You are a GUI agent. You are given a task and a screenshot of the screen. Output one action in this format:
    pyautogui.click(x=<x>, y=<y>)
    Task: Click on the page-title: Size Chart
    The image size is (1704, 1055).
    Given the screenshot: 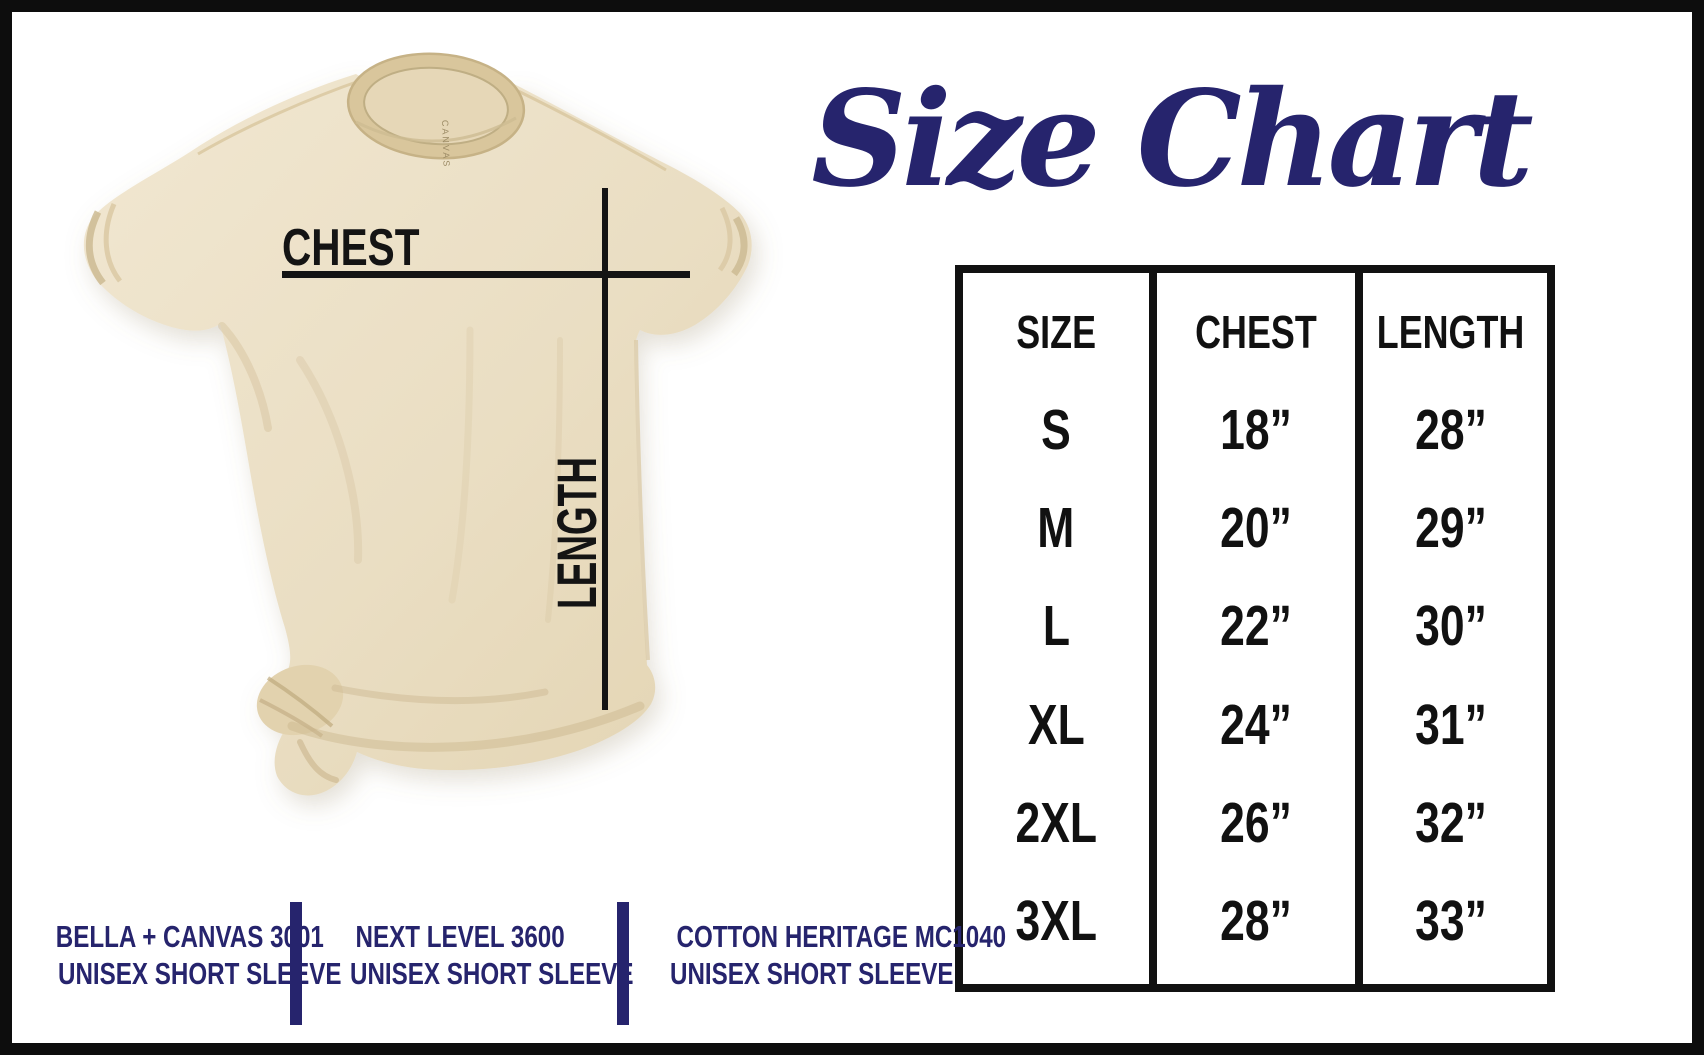 What is the action you would take?
    pyautogui.click(x=1172, y=139)
    